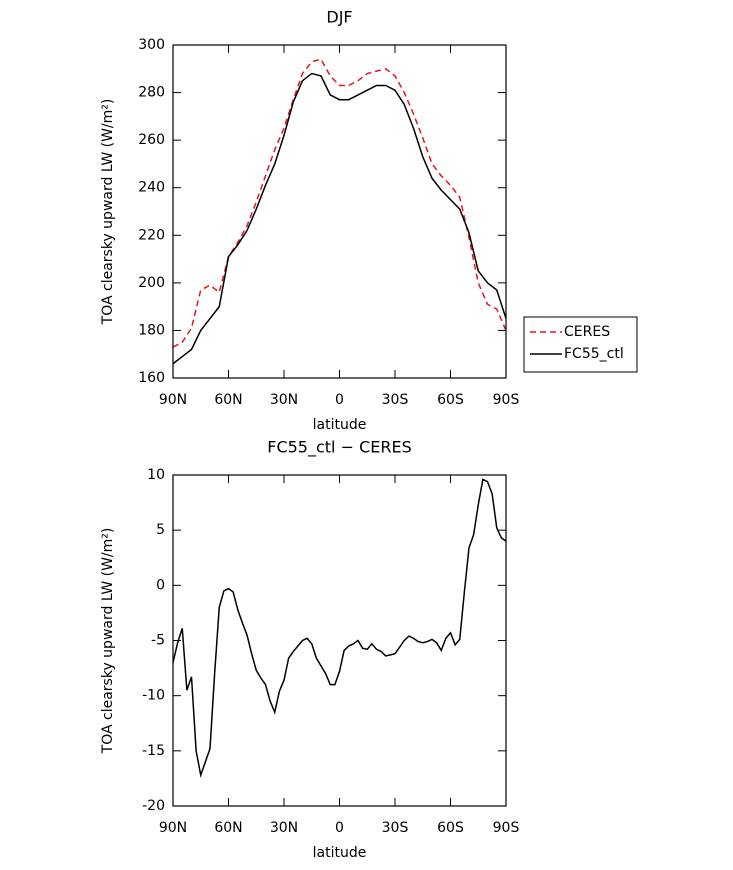 The width and height of the screenshot is (733, 870). Describe the element at coordinates (153, 751) in the screenshot. I see `y-tick-label: -15` at that location.